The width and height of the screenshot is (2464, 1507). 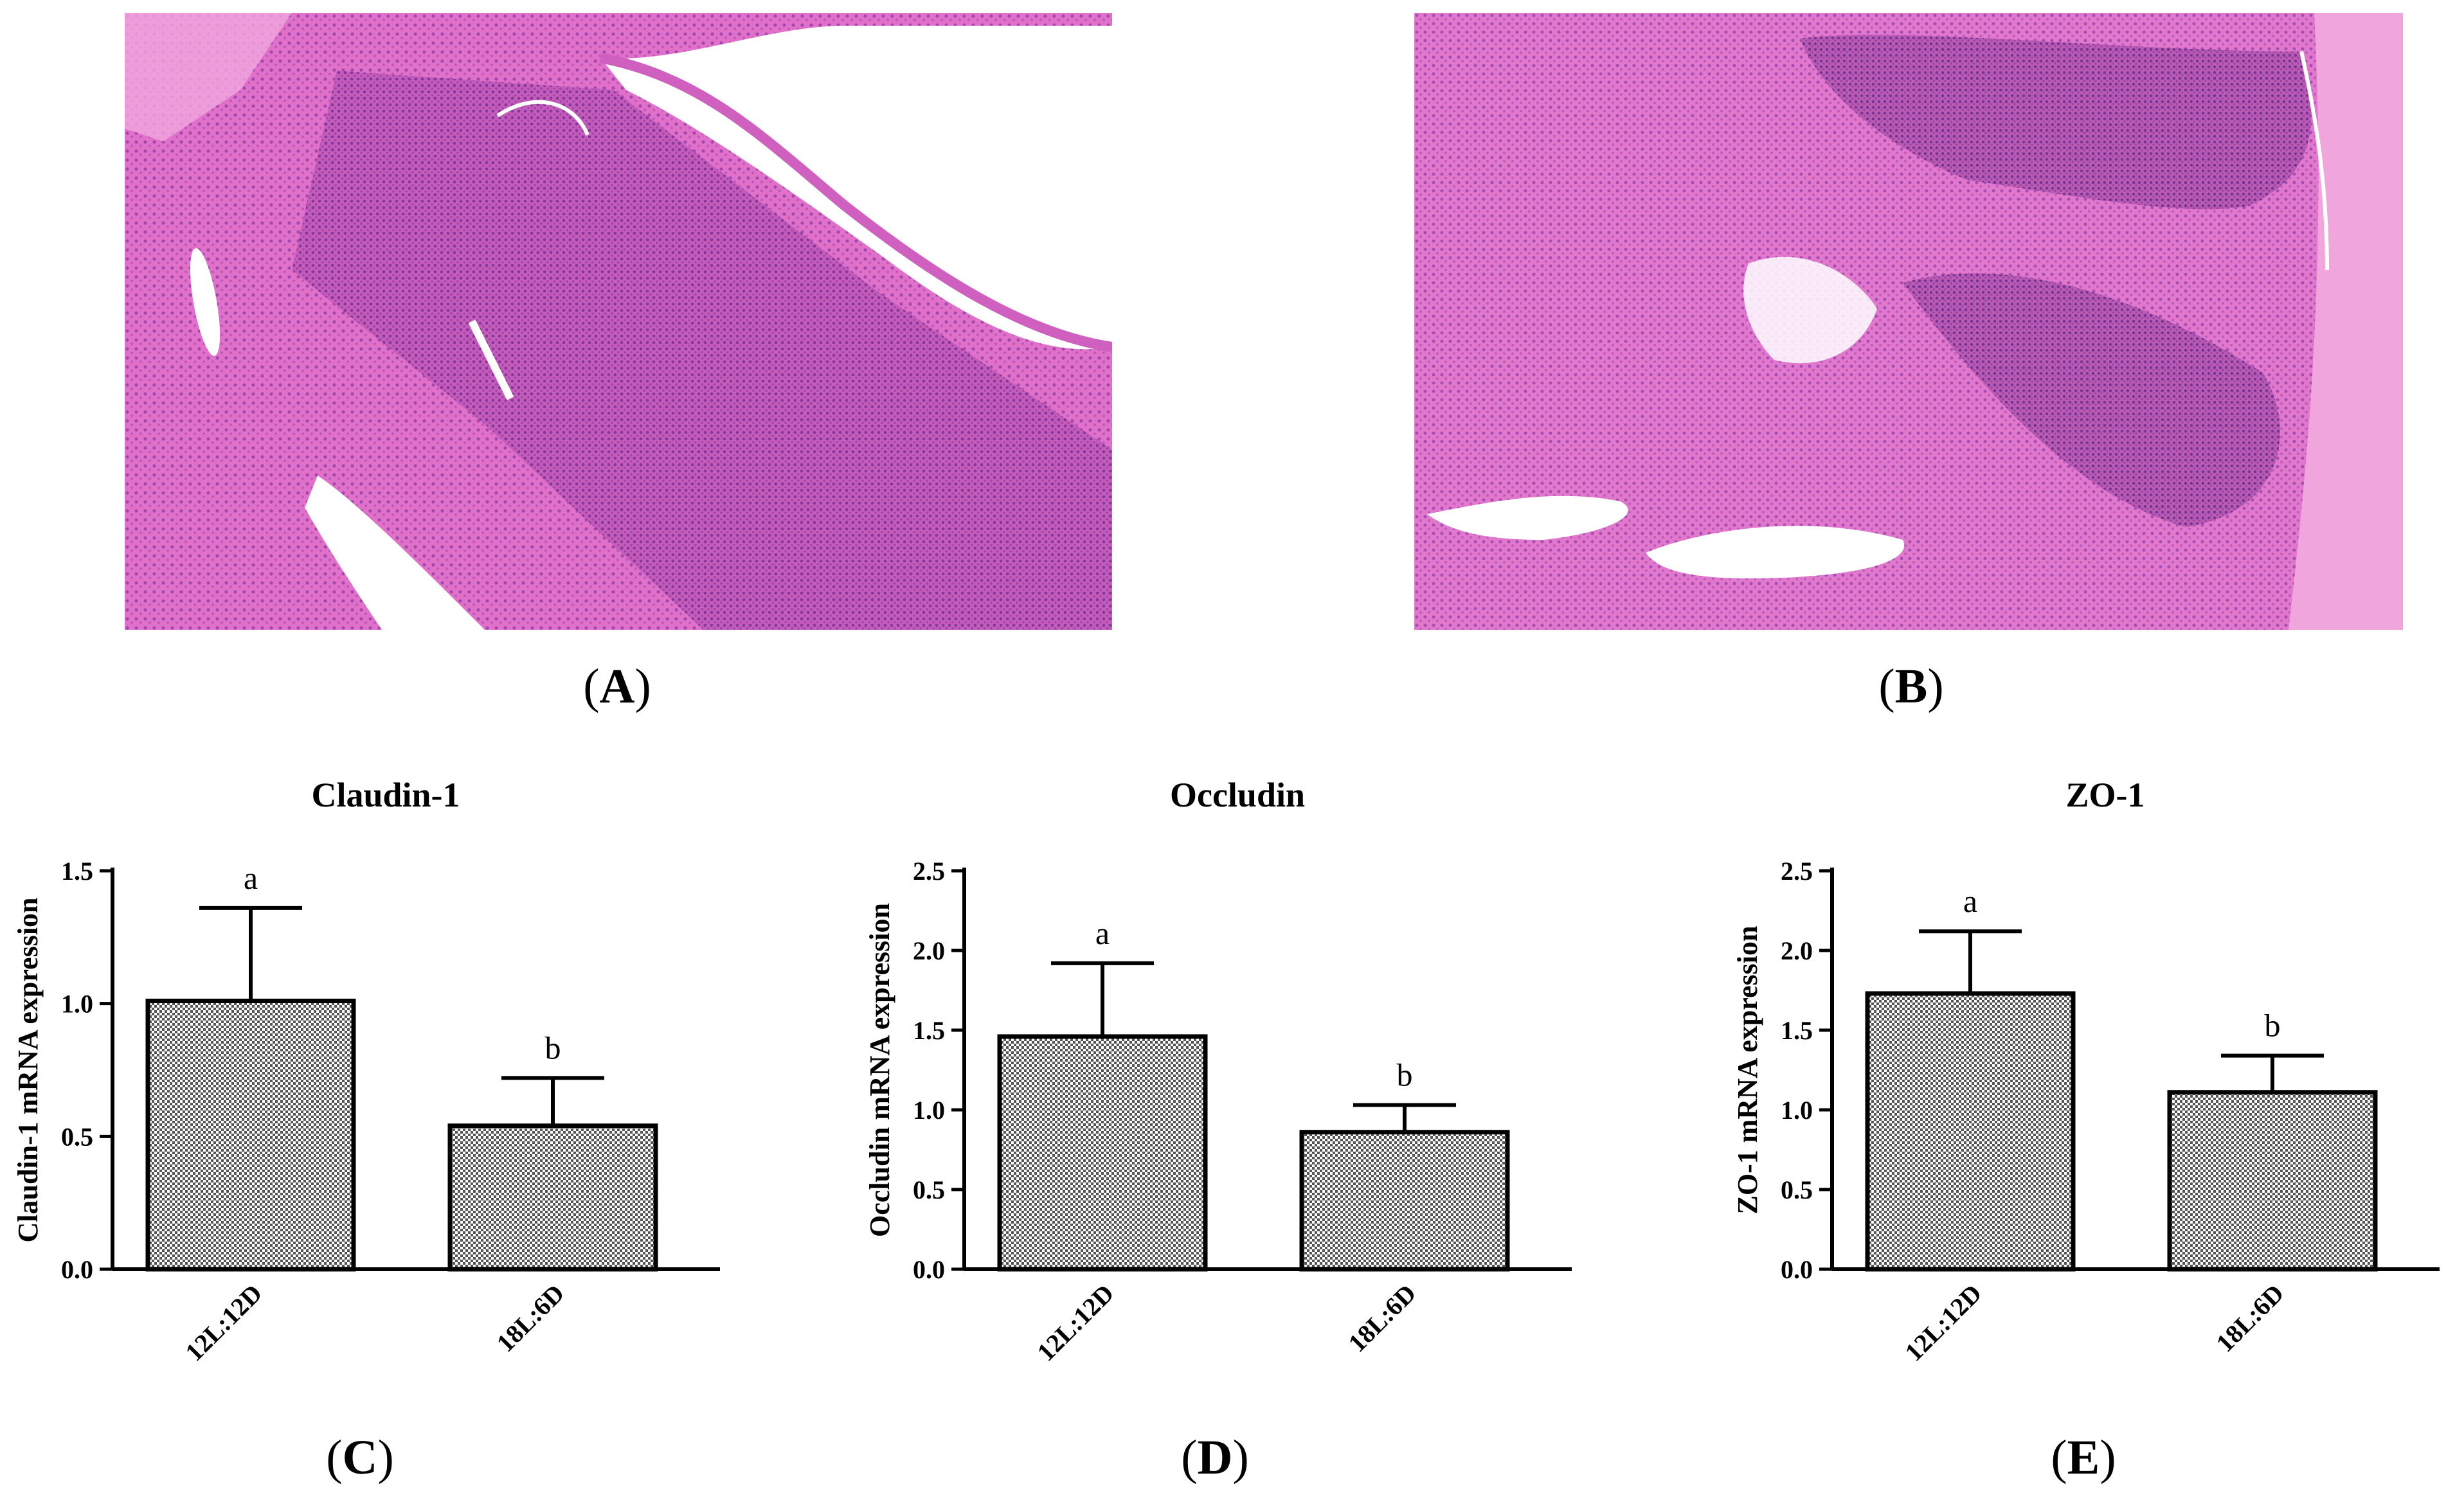 I want to click on panel-label-b: (B), so click(x=1911, y=686).